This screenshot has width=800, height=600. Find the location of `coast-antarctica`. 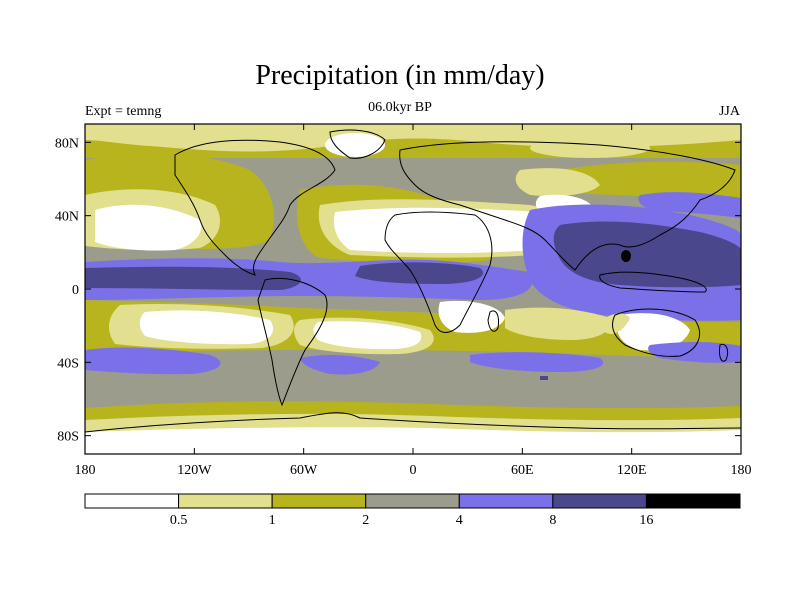

coast-antarctica is located at coordinates (413, 422).